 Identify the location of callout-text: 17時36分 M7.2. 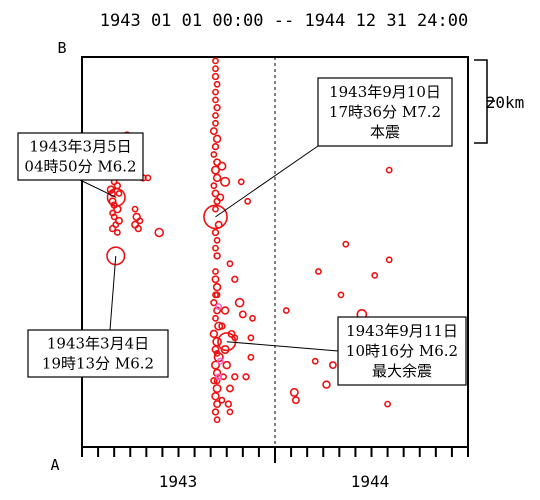
(385, 112).